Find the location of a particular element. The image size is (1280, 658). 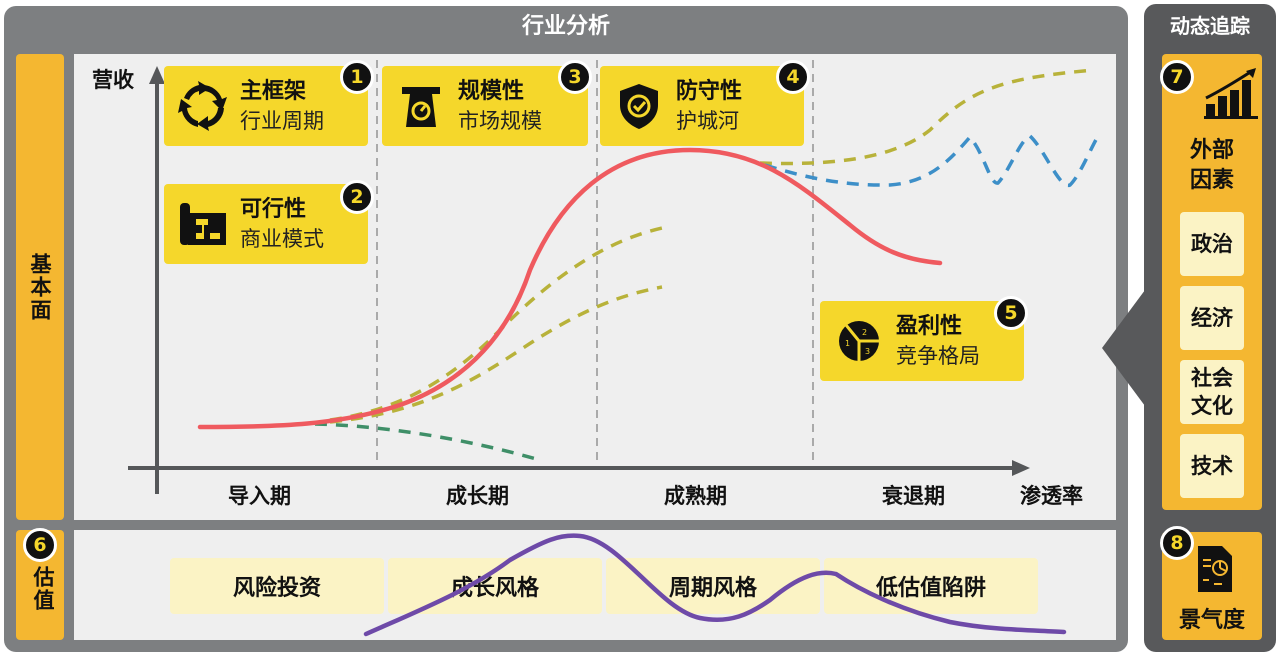

badge-3: 3 is located at coordinates (575, 77).